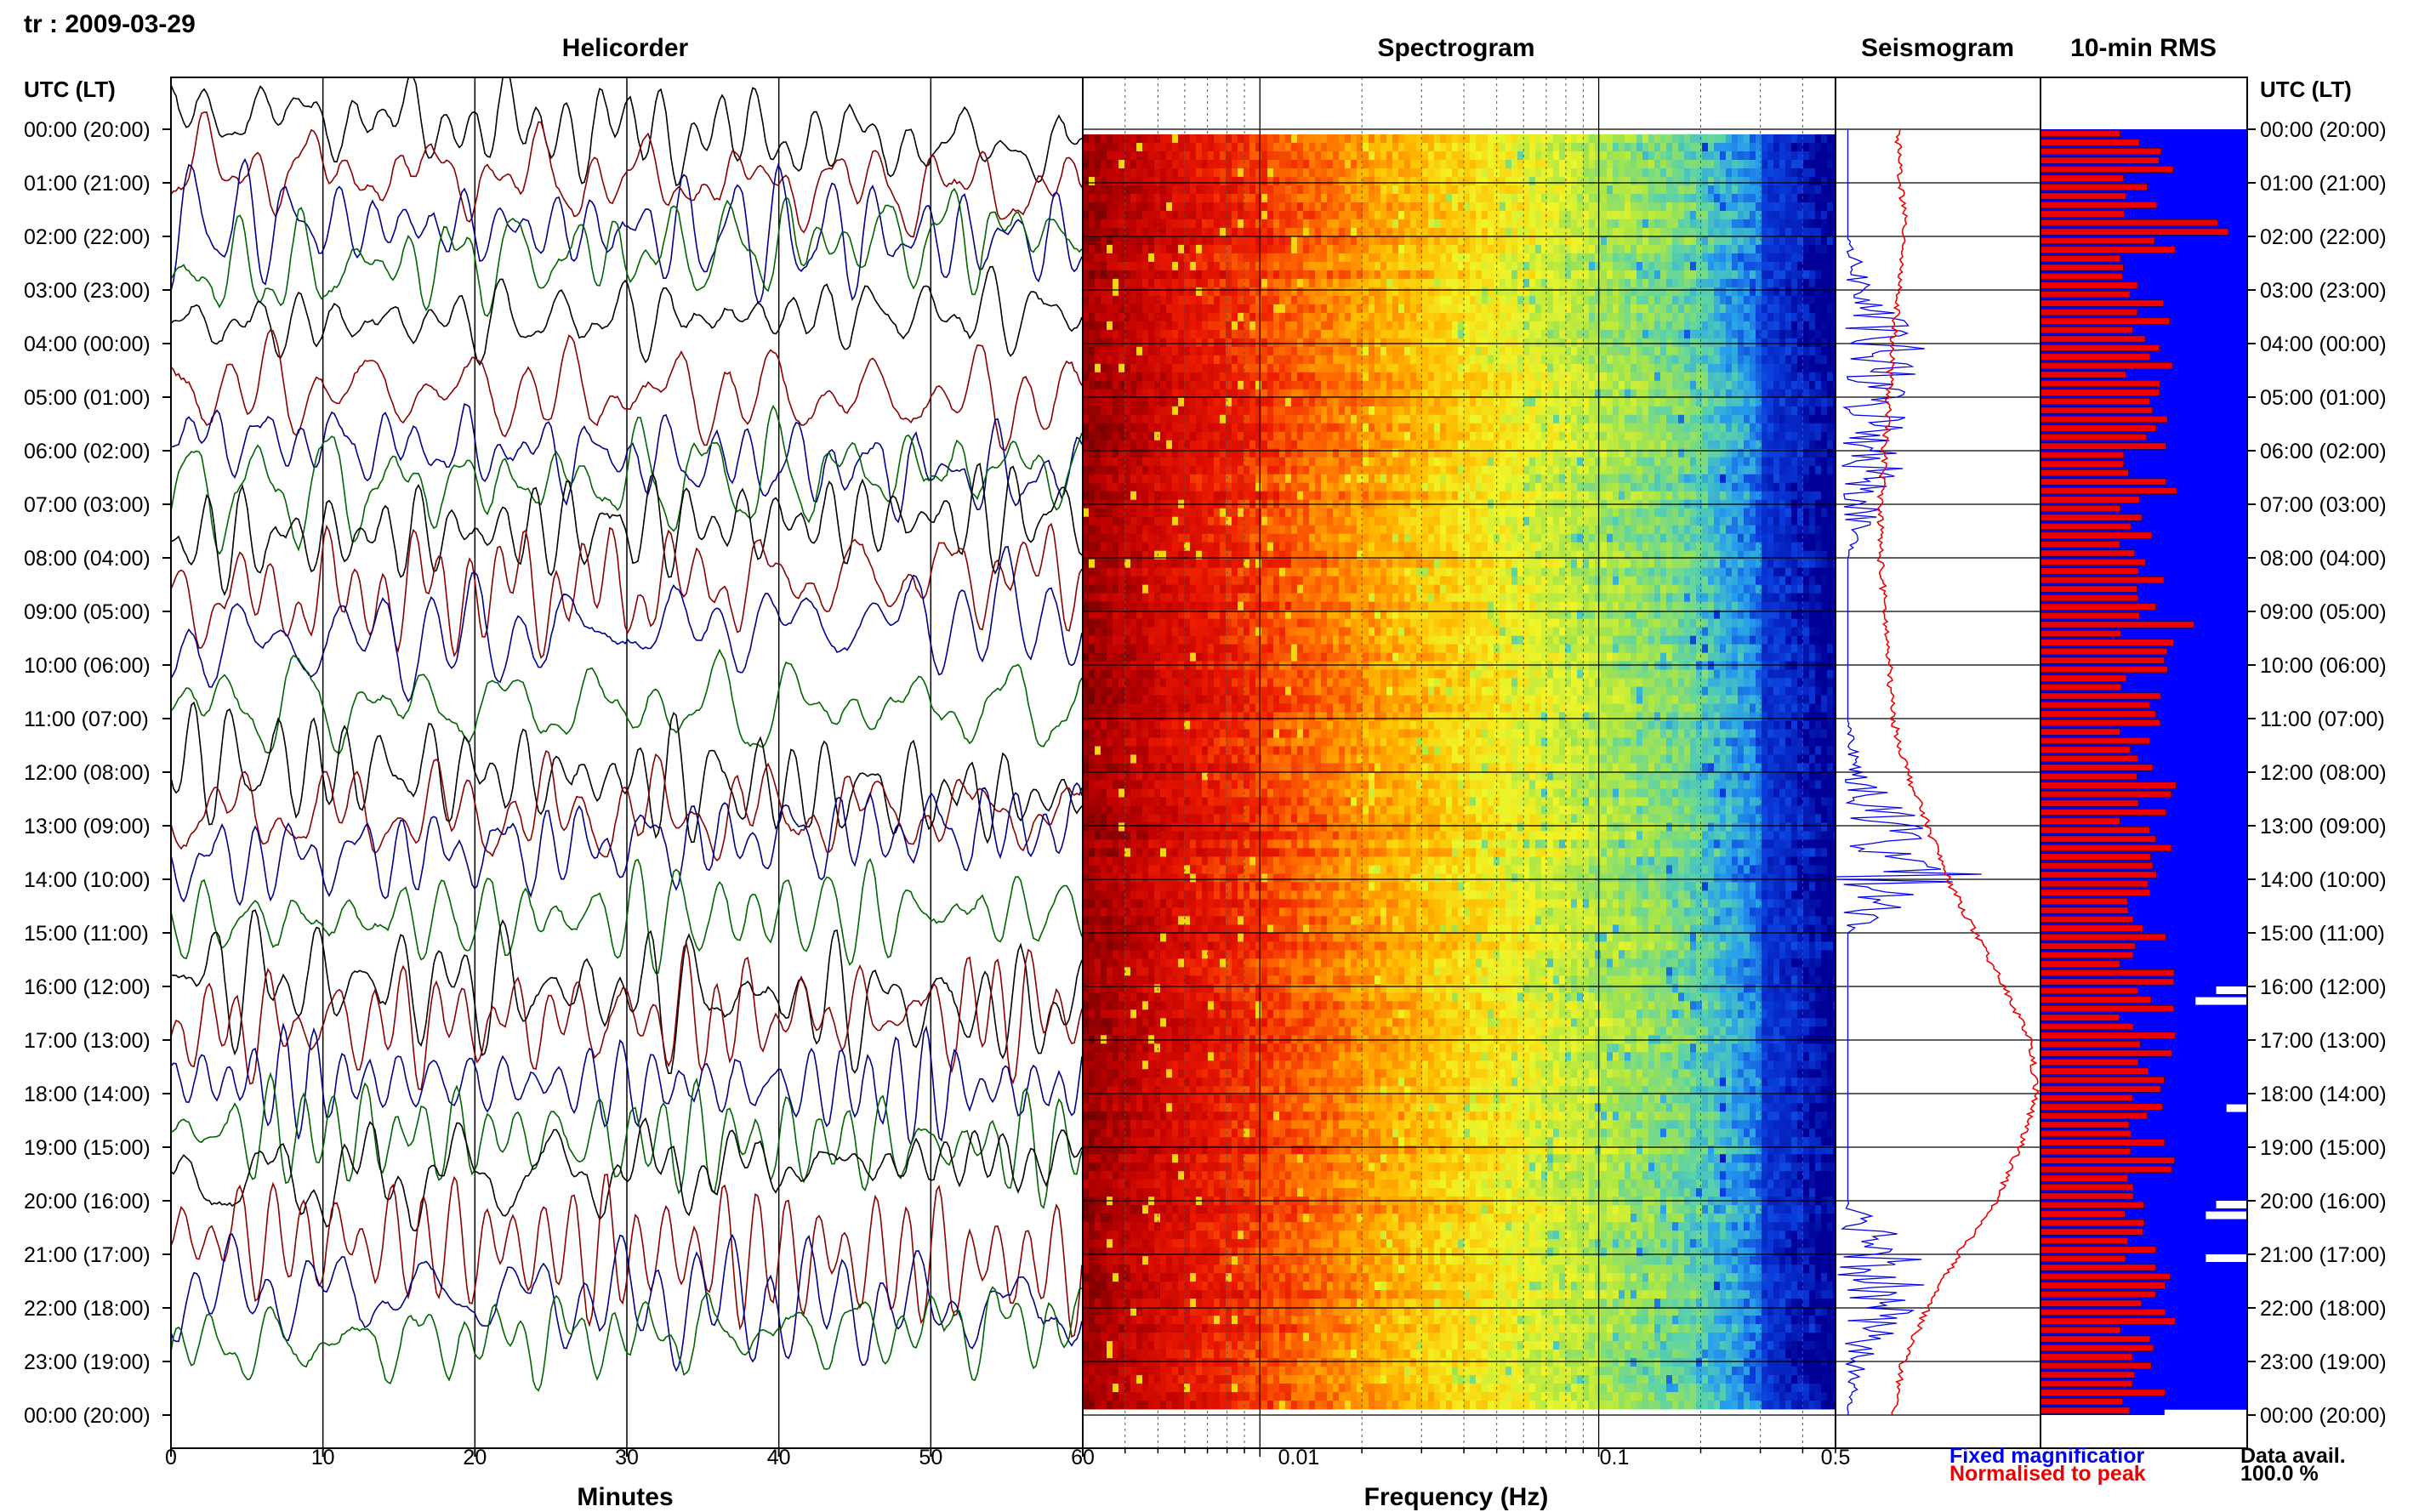 Image resolution: width=2419 pixels, height=1512 pixels. Describe the element at coordinates (2306, 89) in the screenshot. I see `time-axis-label-right: UTC (LT)` at that location.